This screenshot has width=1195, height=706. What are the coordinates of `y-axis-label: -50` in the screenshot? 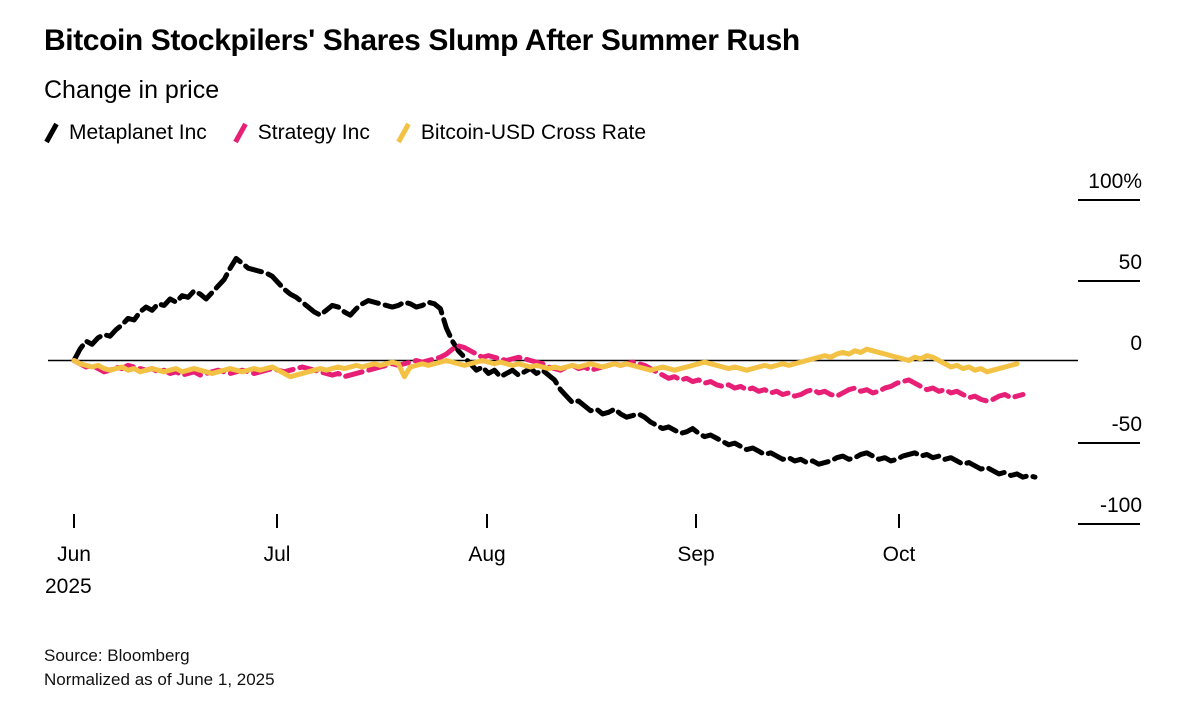 It's located at (1126, 424).